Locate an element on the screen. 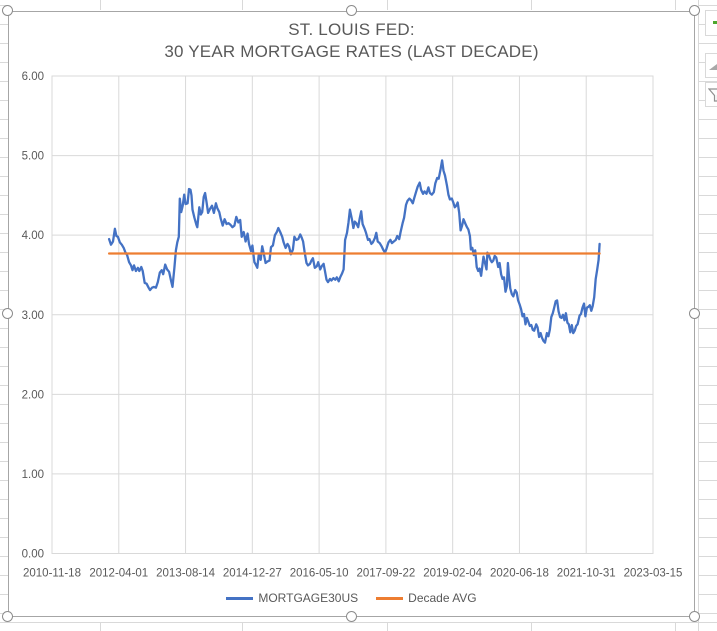 The height and width of the screenshot is (631, 717). chart-title-line1: ST. LOUIS FED: is located at coordinates (351, 29).